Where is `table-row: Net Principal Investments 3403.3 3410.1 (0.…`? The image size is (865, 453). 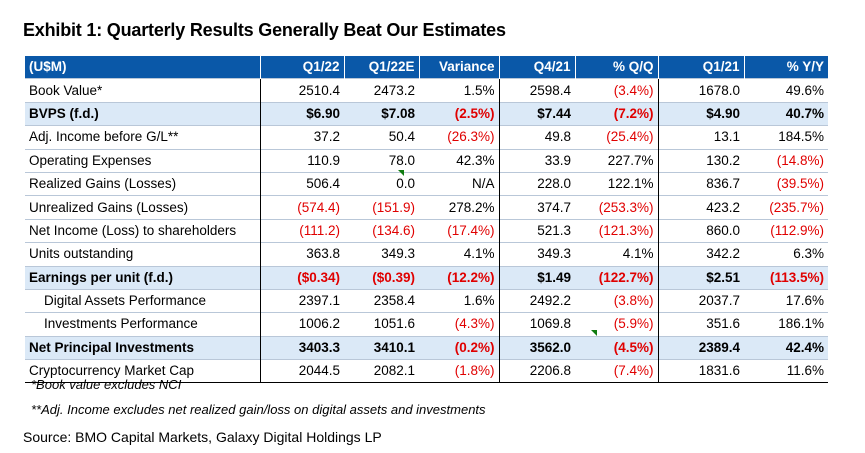 table-row: Net Principal Investments 3403.3 3410.1 (0.… is located at coordinates (426, 347).